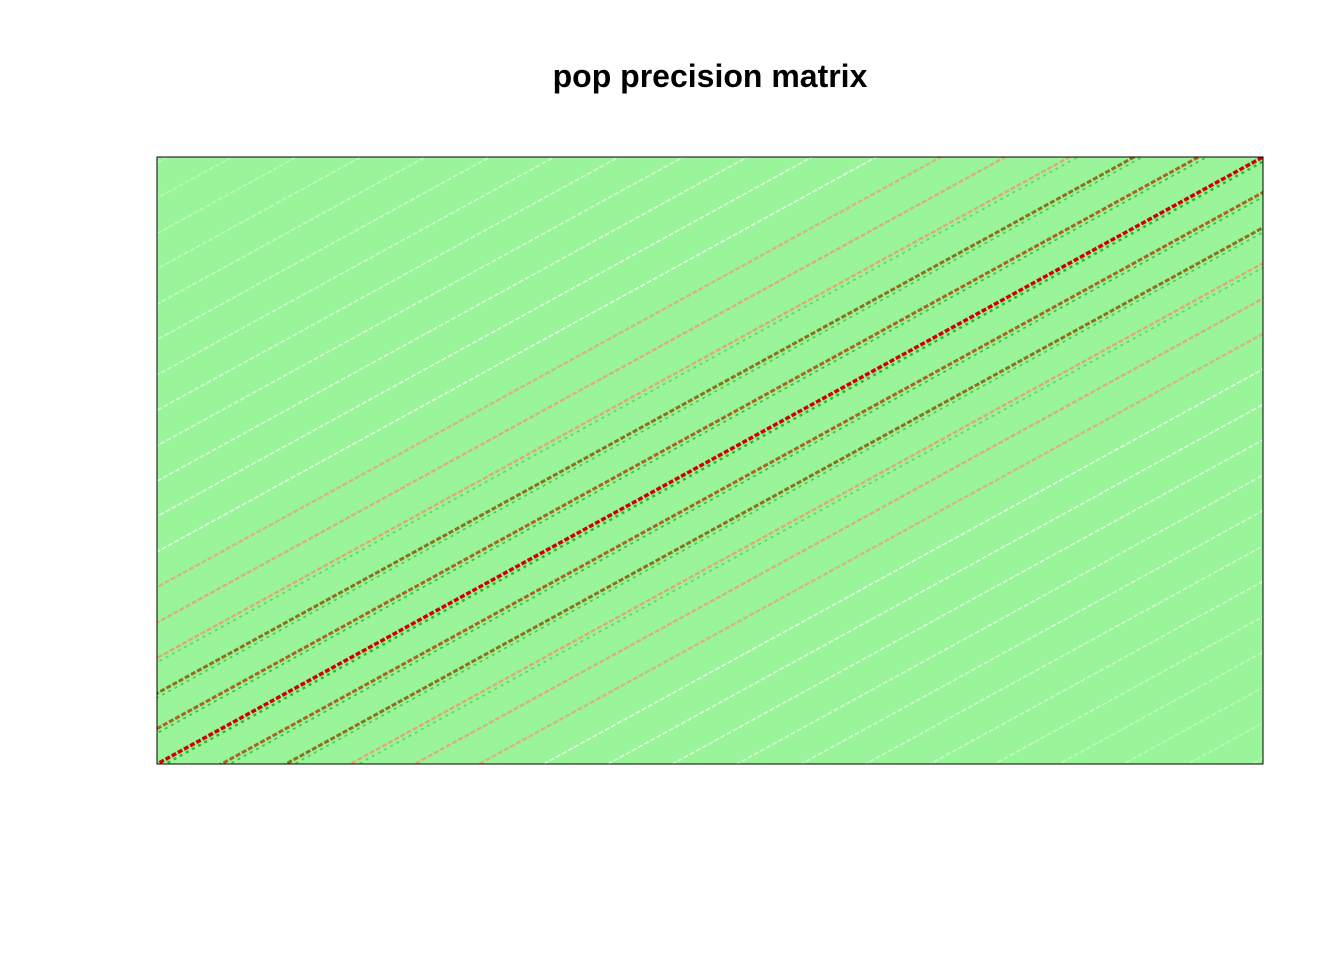  Describe the element at coordinates (710, 76) in the screenshot. I see `chart-title: pop precision matrix` at that location.